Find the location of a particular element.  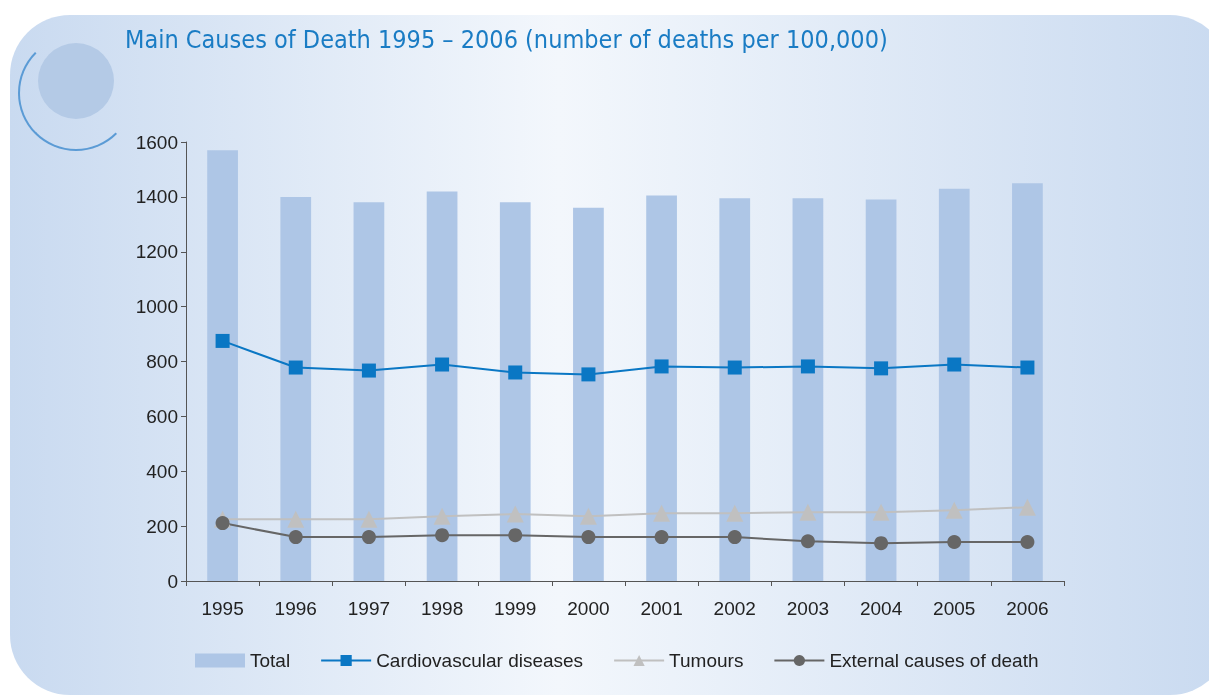

legend-label: Tumours is located at coordinates (706, 660).